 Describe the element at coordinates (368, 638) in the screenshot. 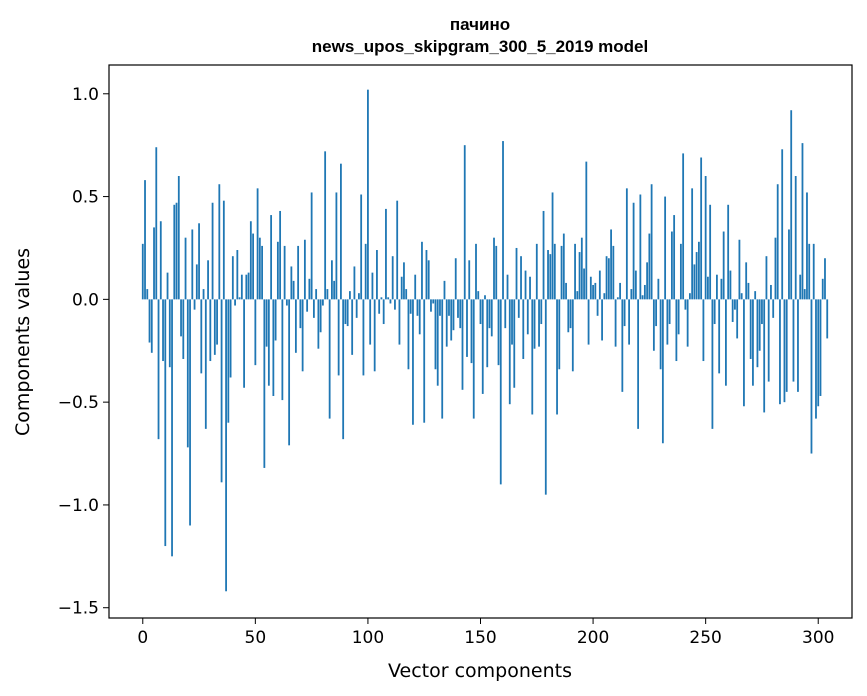

I see `x-tick-label: 100` at that location.